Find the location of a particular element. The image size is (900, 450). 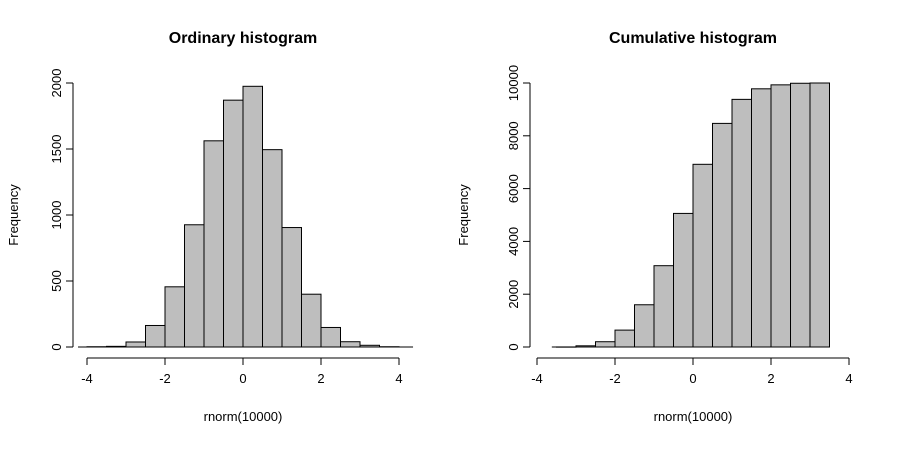

chart-title: Ordinary histogram is located at coordinates (243, 38).